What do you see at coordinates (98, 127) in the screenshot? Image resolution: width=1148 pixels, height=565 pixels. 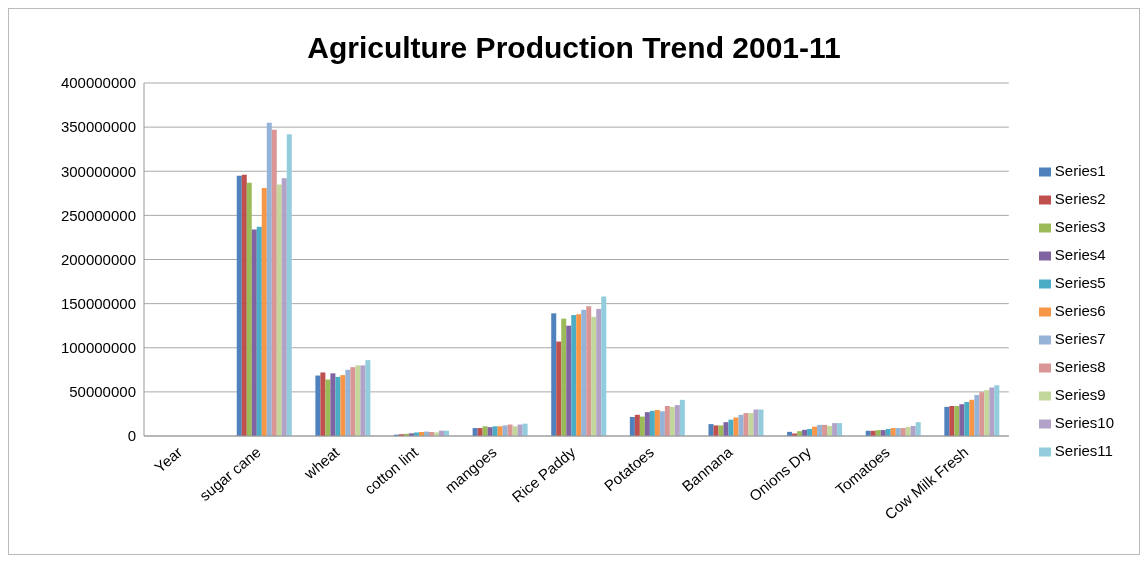 I see `y-tick-label: 350000000` at bounding box center [98, 127].